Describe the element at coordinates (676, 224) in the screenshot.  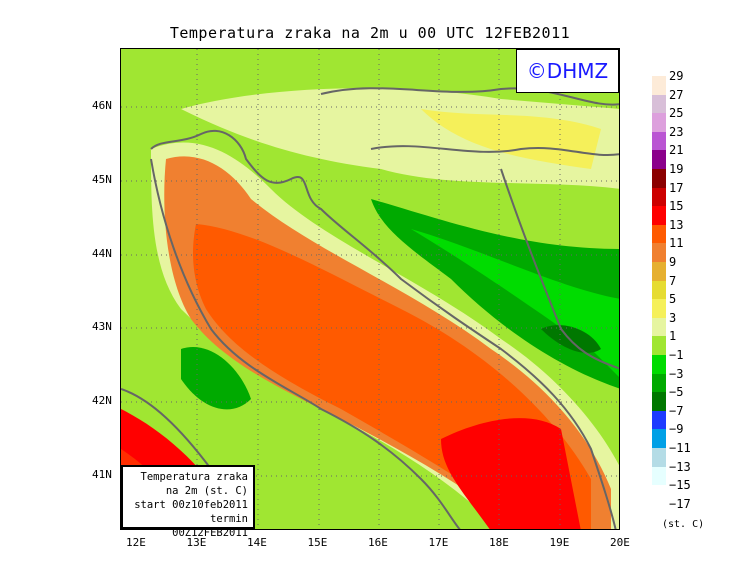
I see `legend-label: 13` at that location.